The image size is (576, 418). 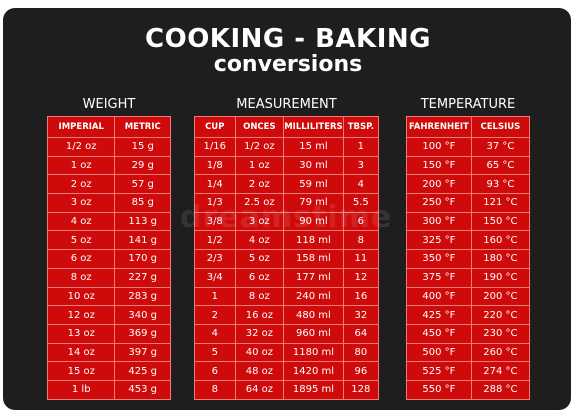 I want to click on table-row: 400 °F 200 °C, so click(x=468, y=296).